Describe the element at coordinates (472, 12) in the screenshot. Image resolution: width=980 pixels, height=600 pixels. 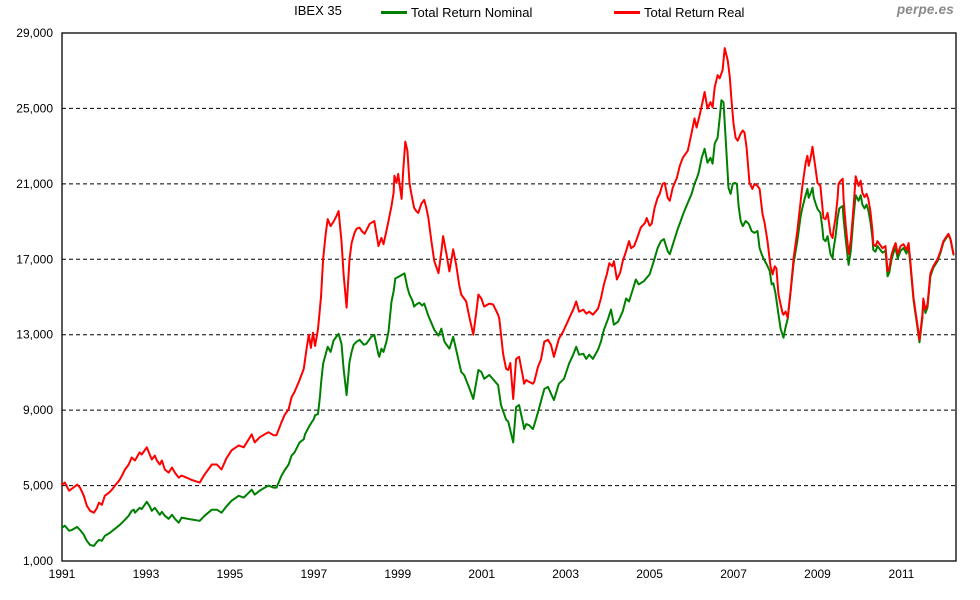
I see `legend-label-nominal: Total Return Nominal` at that location.